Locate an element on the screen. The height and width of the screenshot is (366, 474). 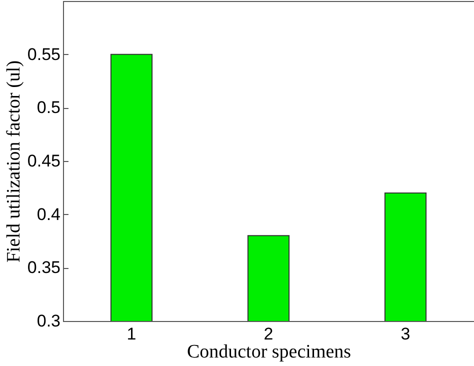
y-tick-label: 0.45 is located at coordinates (43, 161).